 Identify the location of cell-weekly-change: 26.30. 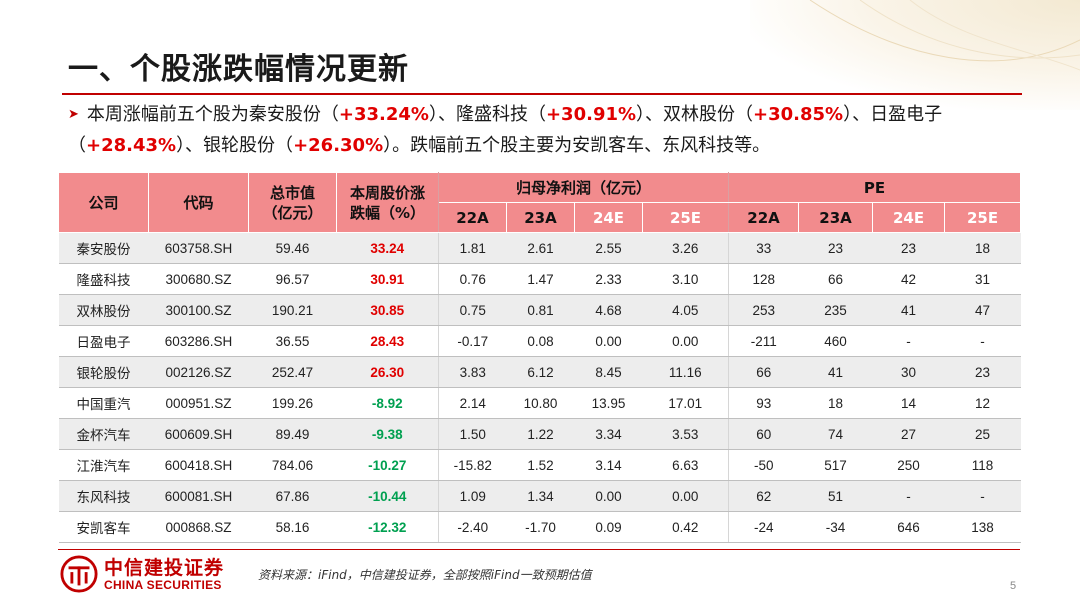
(387, 372).